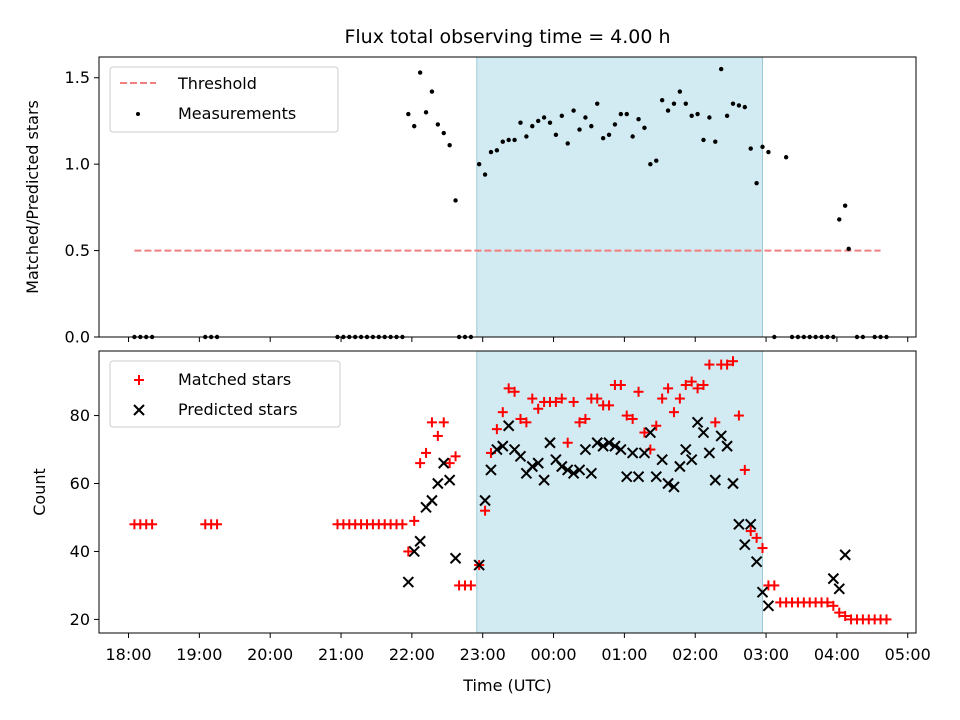 The image size is (960, 720). Describe the element at coordinates (32, 197) in the screenshot. I see `top-y-axis-label: Matched/Predicted stars` at that location.